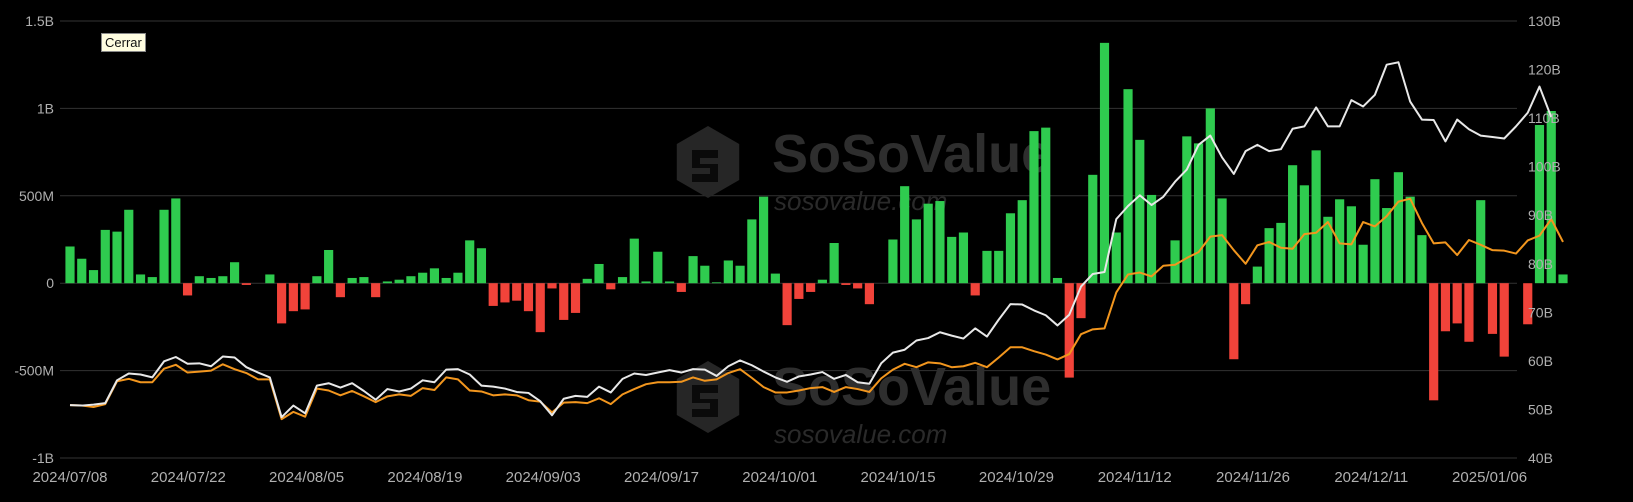 Image resolution: width=1633 pixels, height=502 pixels. Describe the element at coordinates (911, 154) in the screenshot. I see `watermark-brand: SoSoValue` at that location.